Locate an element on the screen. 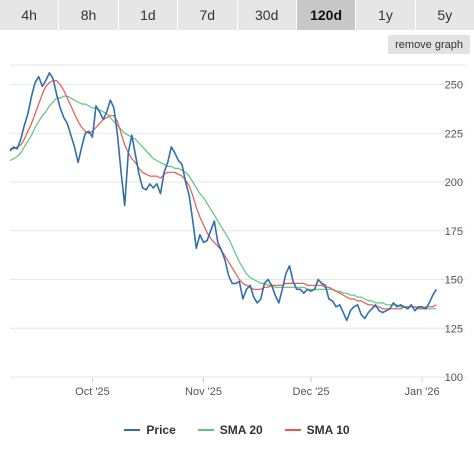 This screenshot has height=455, width=474. range-tabs: 4h 8h 1d 7d 30d 120d 1y 5y is located at coordinates (237, 15).